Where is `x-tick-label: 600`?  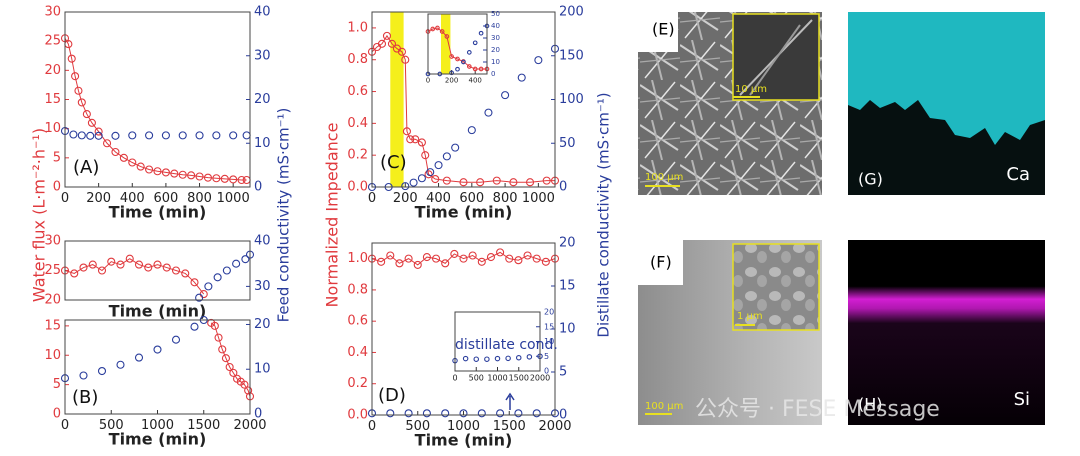 x-tick-label: 600 is located at coordinates (165, 198).